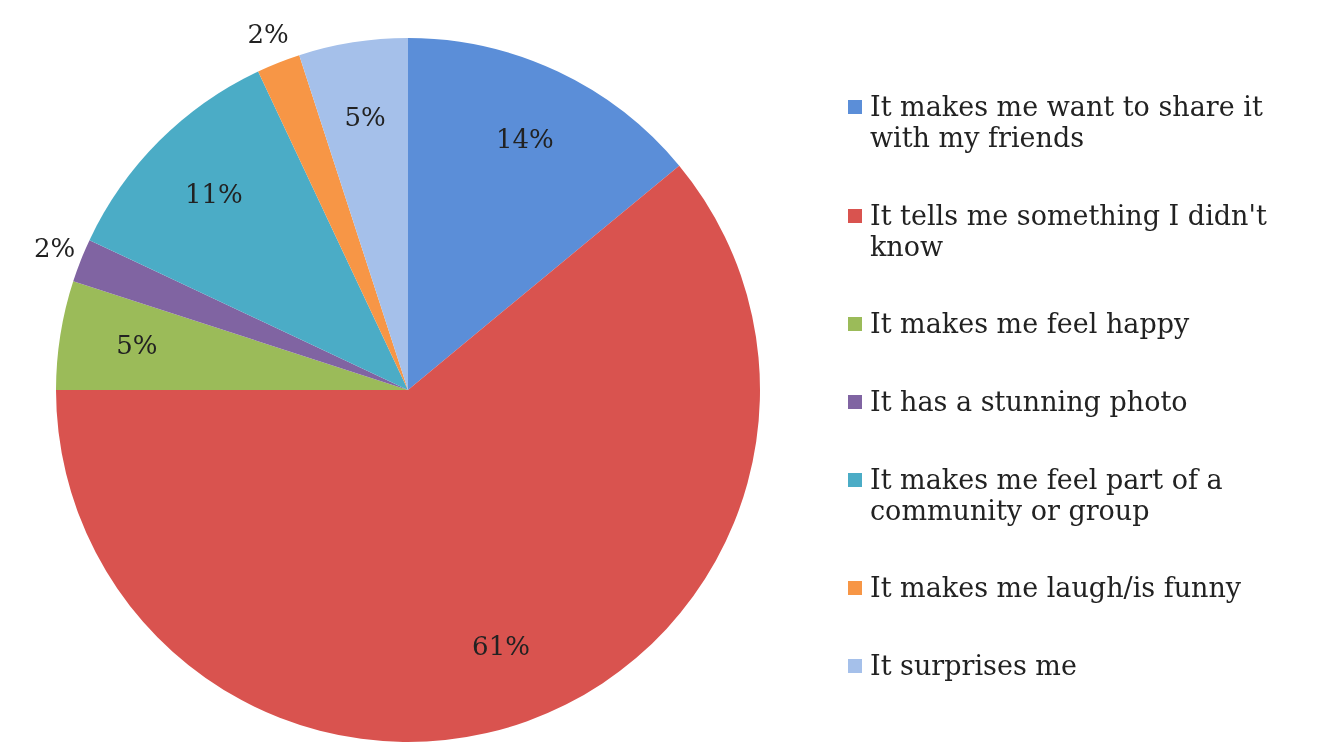 The image size is (1332, 752). I want to click on legend-label: It surprises me, so click(973, 665).